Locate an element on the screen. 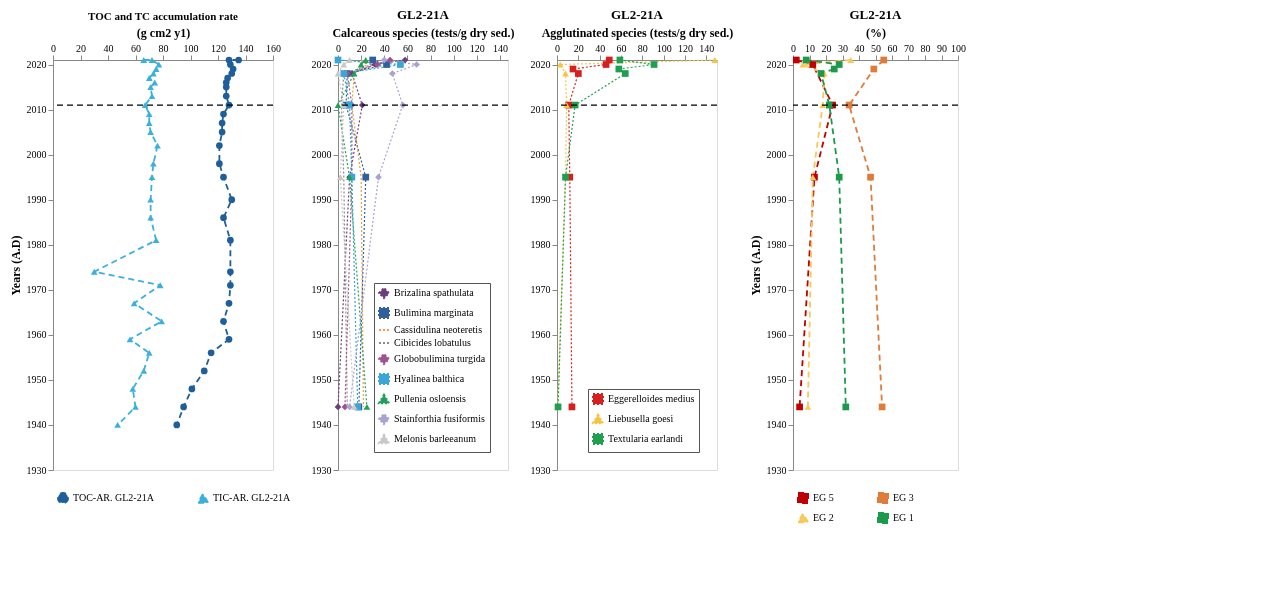 This screenshot has height=606, width=1271. x-axis-title: (%) is located at coordinates (876, 32).